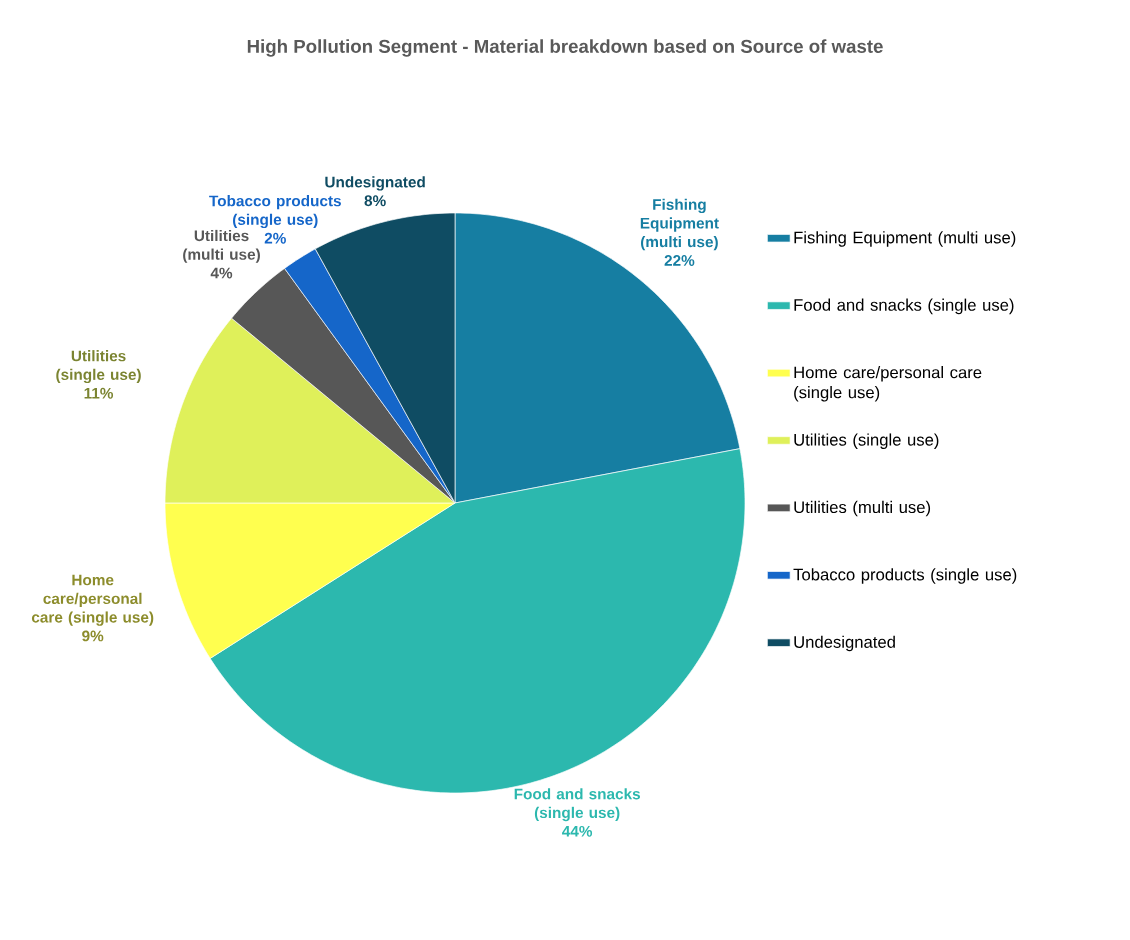  I want to click on data-label: 9%, so click(93, 636).